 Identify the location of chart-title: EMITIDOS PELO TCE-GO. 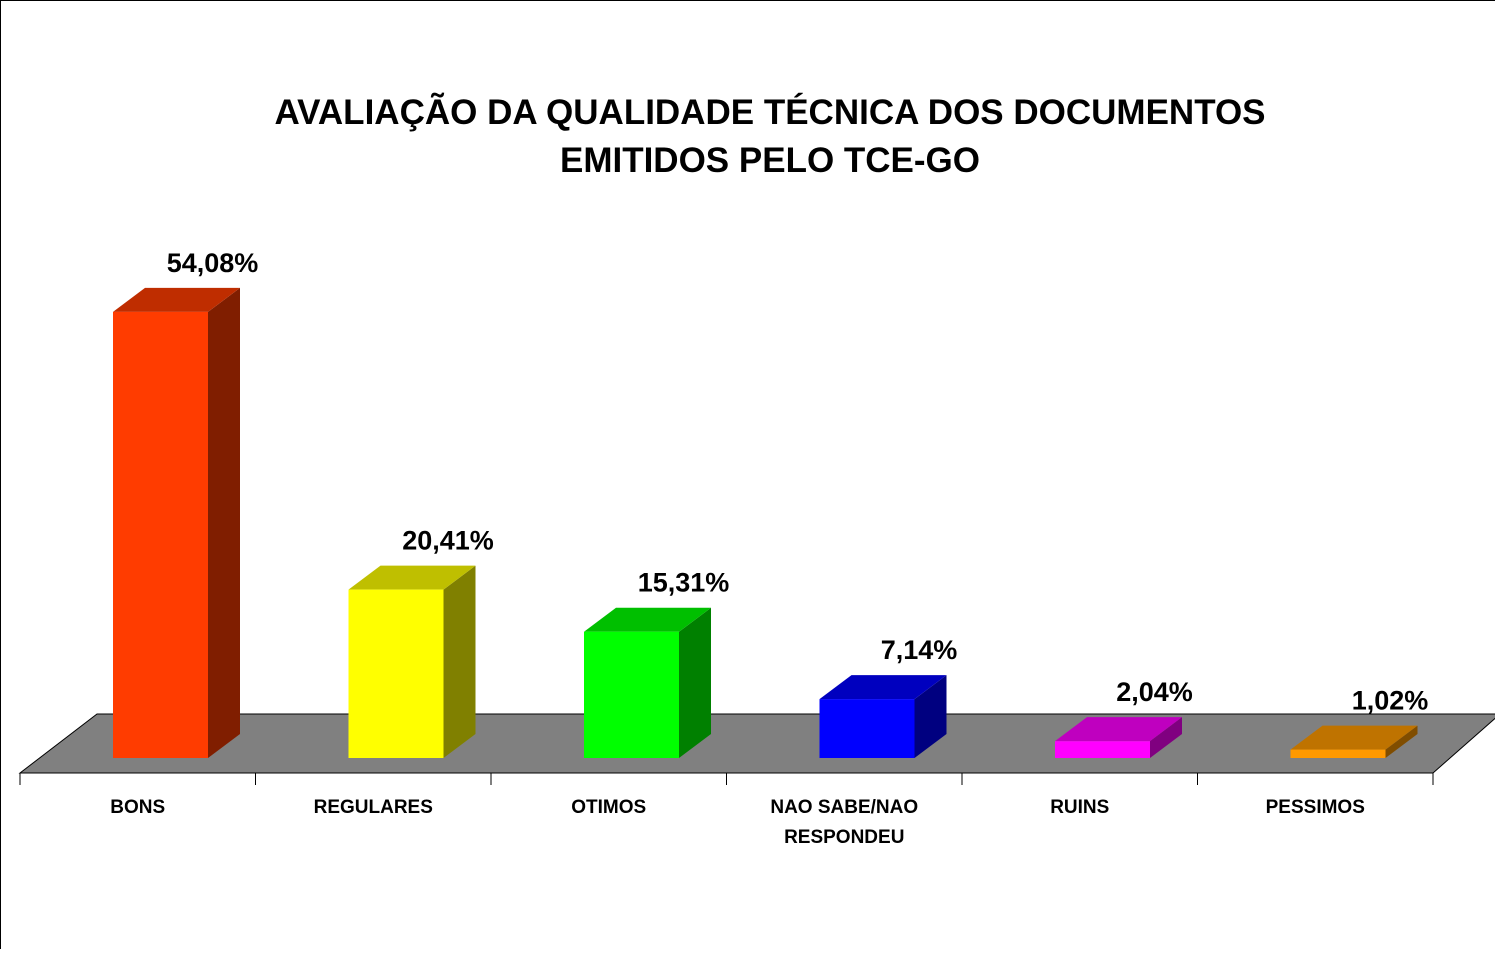
(770, 160).